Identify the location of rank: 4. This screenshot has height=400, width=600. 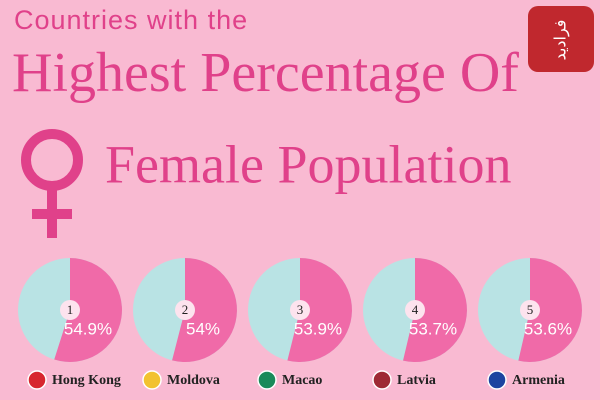
(415, 309).